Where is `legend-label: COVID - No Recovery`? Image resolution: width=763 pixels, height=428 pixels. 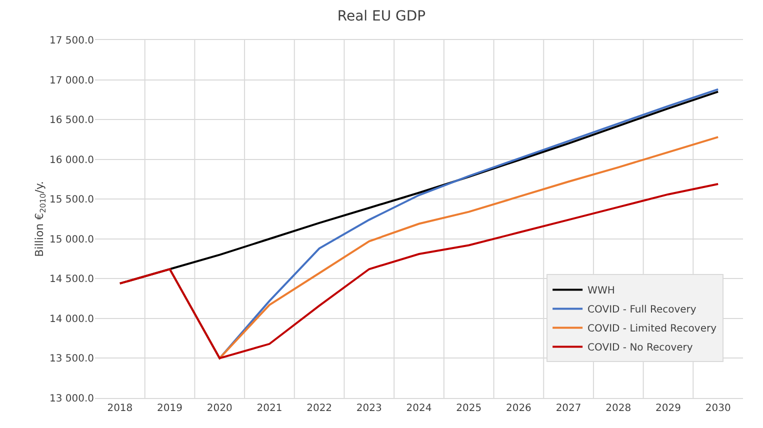
legend-label: COVID - No Recovery is located at coordinates (640, 348).